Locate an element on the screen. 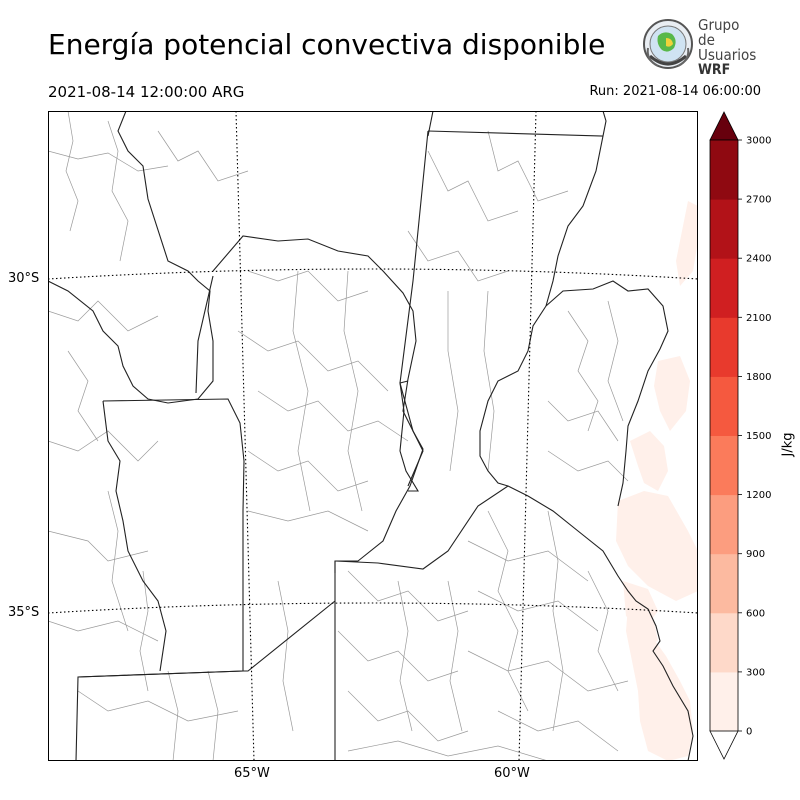 This screenshot has width=800, height=800. cape-shading is located at coordinates (657, 481).